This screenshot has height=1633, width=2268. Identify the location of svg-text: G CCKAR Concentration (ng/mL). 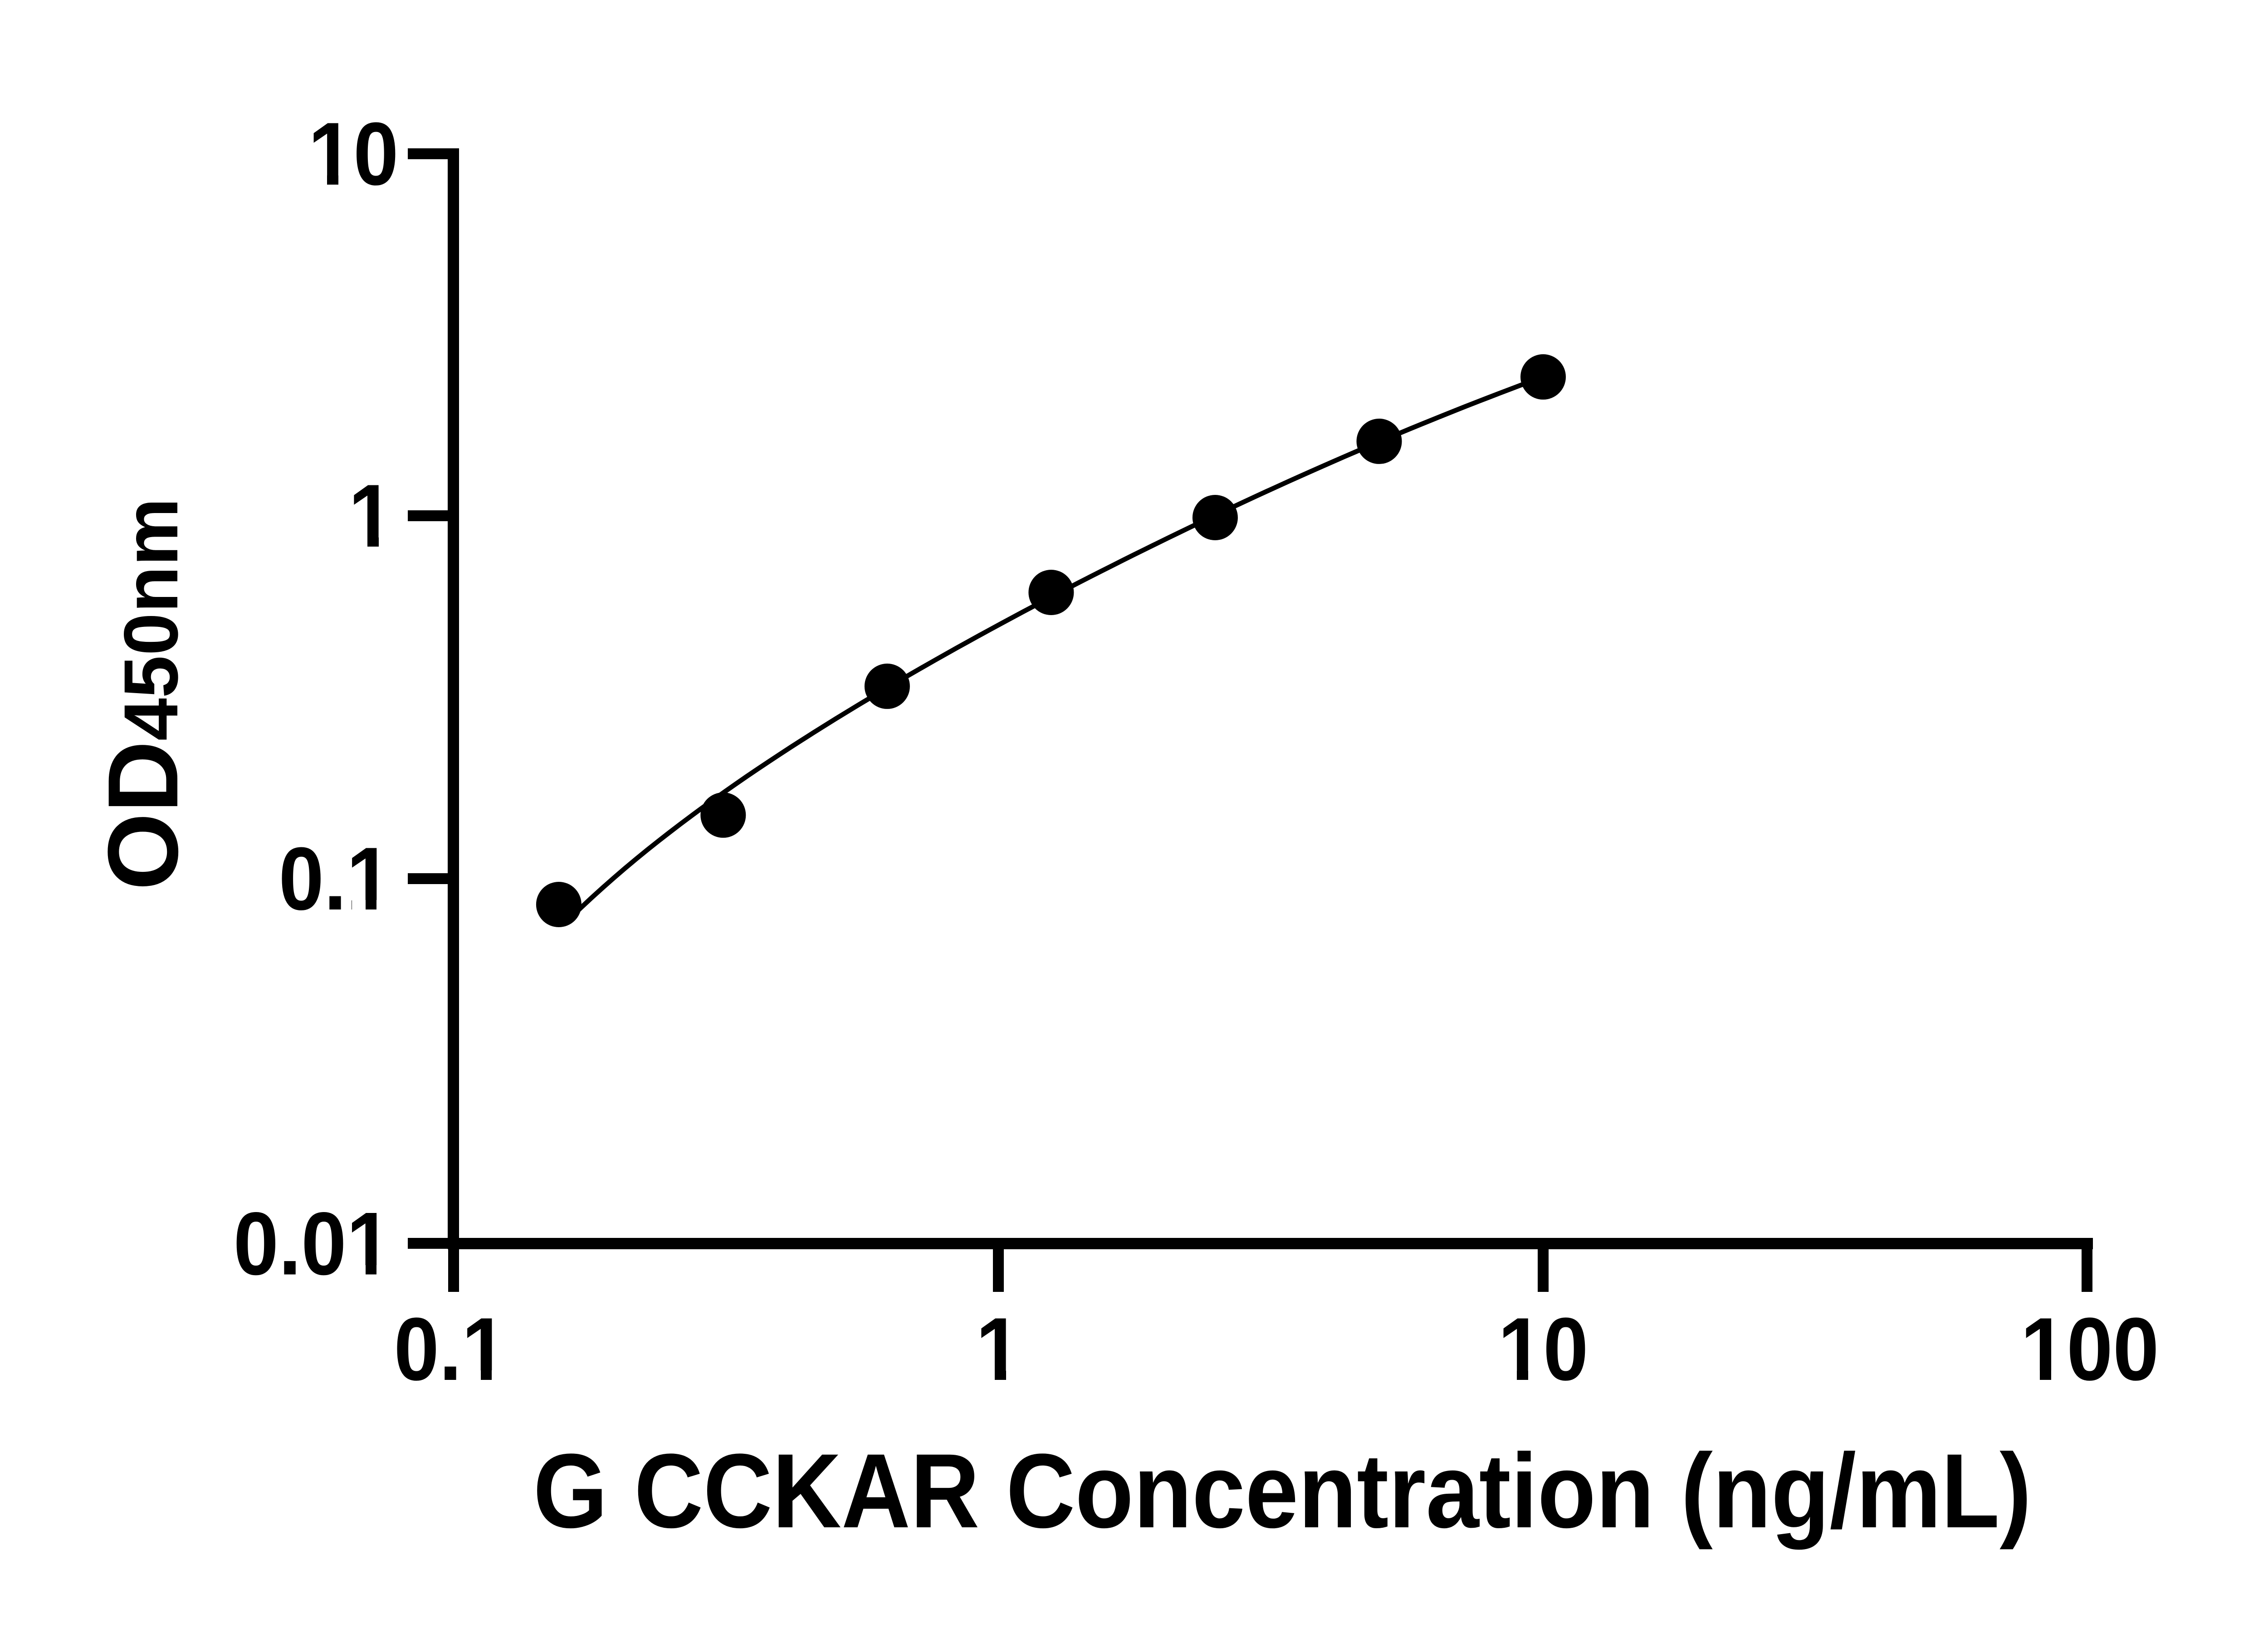
(1282, 1491).